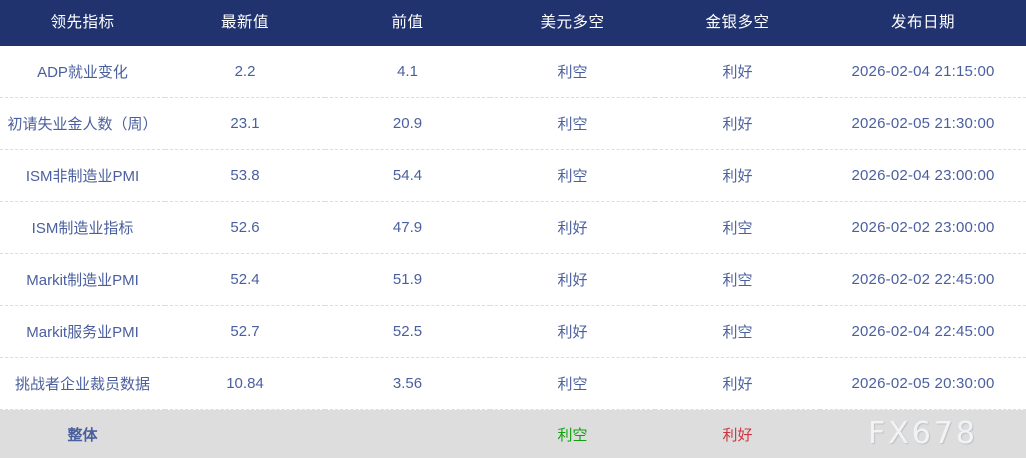 The image size is (1026, 458). What do you see at coordinates (923, 72) in the screenshot?
I see `cell-release-date: 2026-02-04 21:15:00` at bounding box center [923, 72].